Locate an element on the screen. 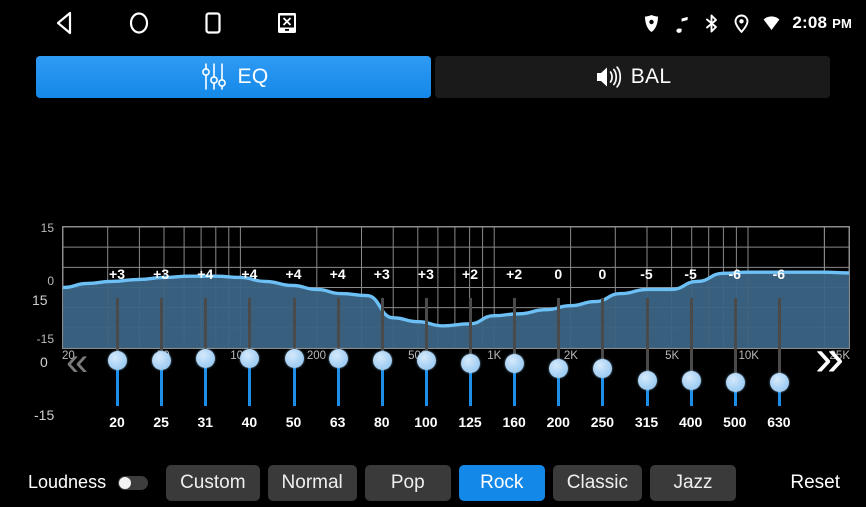  reset-button: Reset is located at coordinates (815, 482).